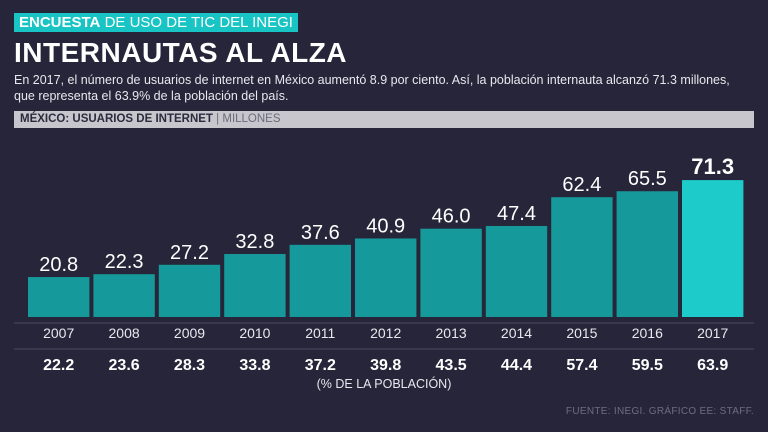  What do you see at coordinates (712, 365) in the screenshot?
I see `percent-label-2017: 63.9` at bounding box center [712, 365].